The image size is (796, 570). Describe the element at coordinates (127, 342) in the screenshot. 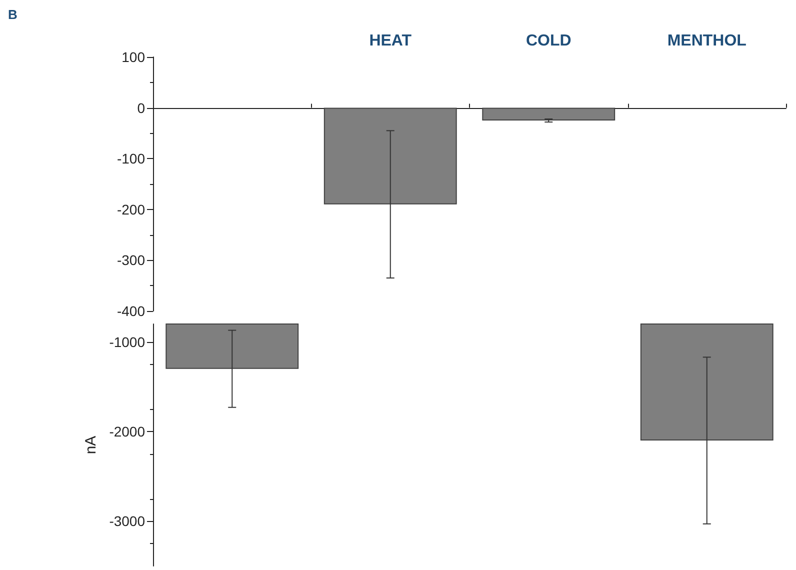

I see `y-tick-label: -1000` at that location.